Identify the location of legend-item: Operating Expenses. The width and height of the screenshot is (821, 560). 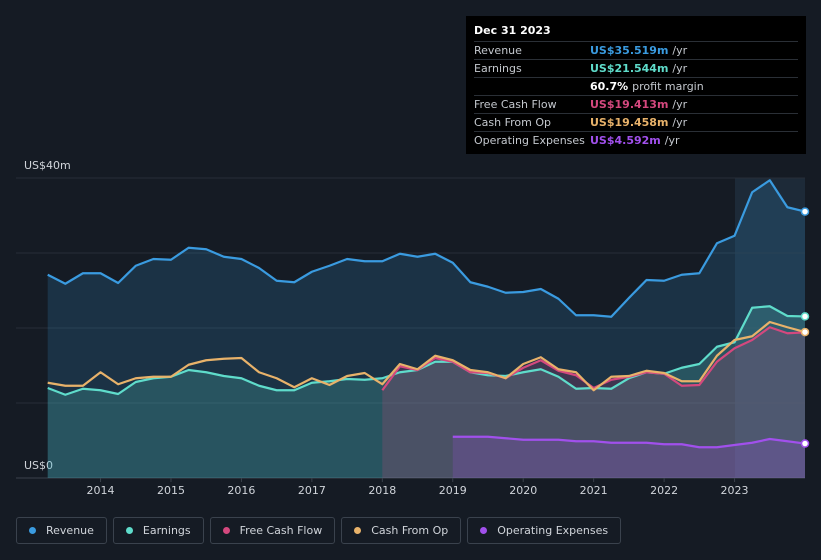
(544, 530).